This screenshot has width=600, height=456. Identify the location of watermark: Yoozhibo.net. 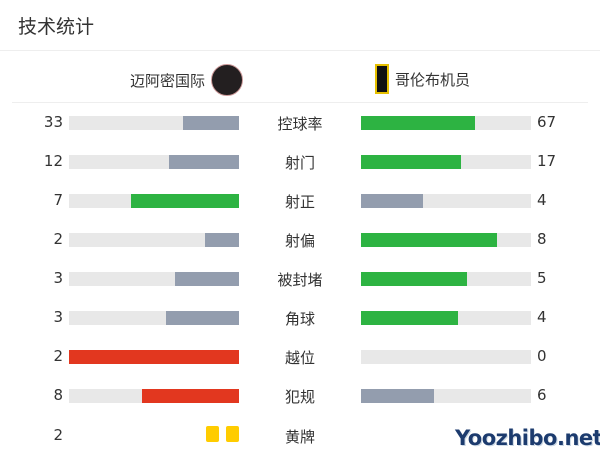
(527, 438).